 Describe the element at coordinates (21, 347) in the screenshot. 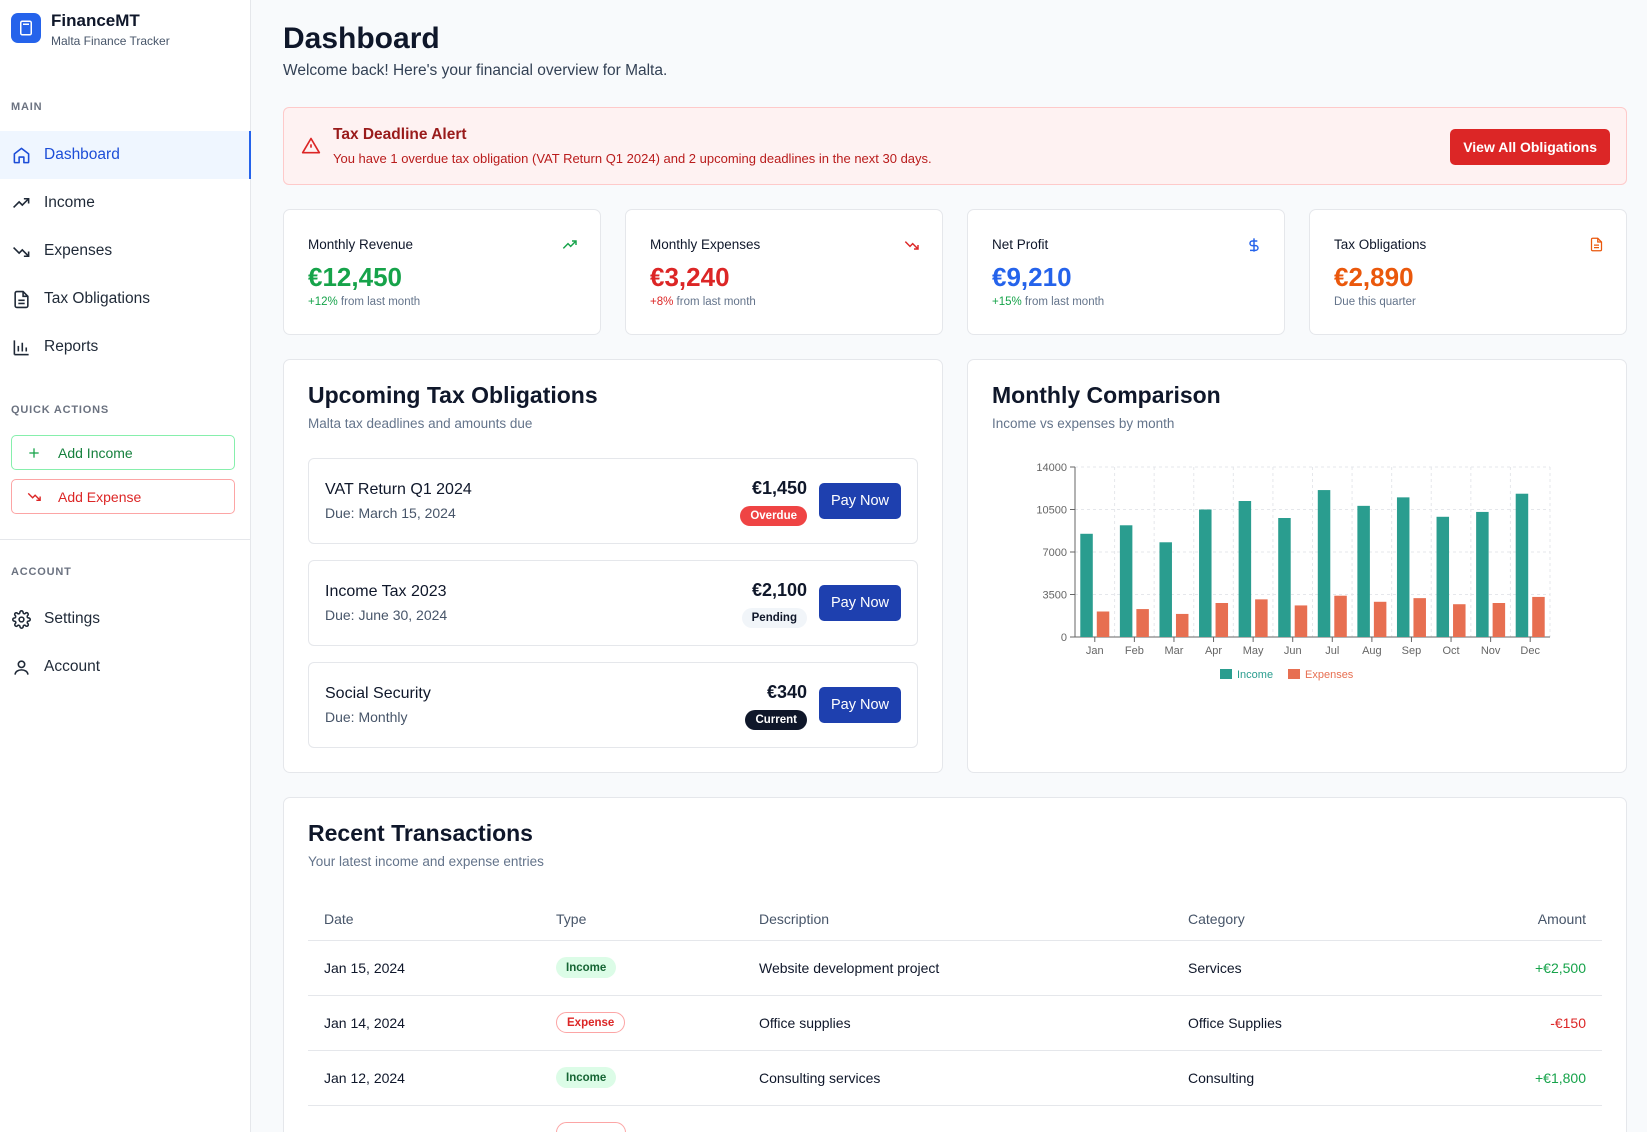

I see `bar-chart-icon` at that location.